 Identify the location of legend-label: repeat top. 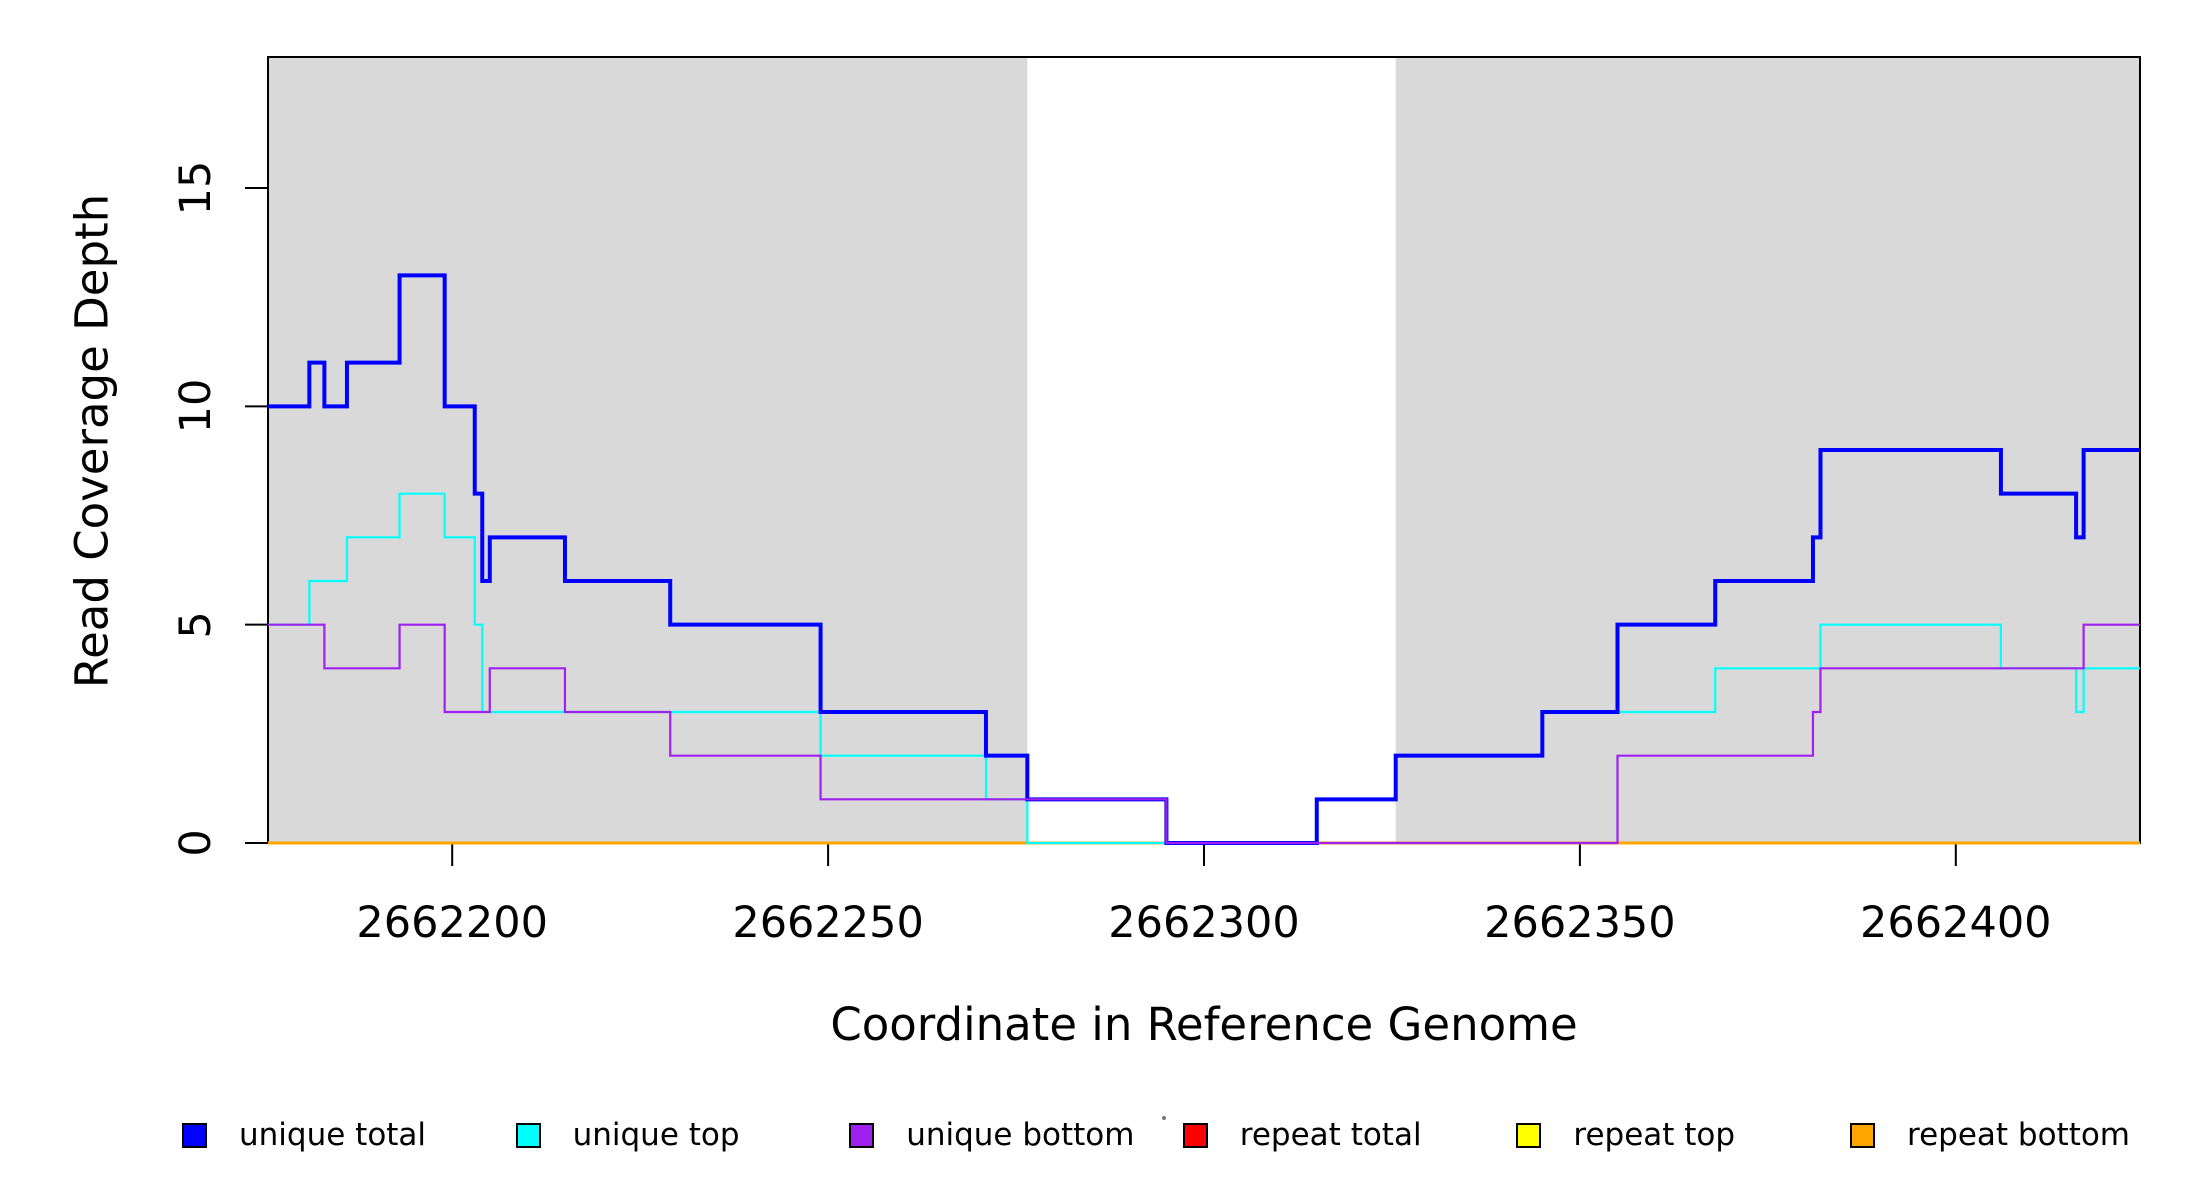
(1654, 1135).